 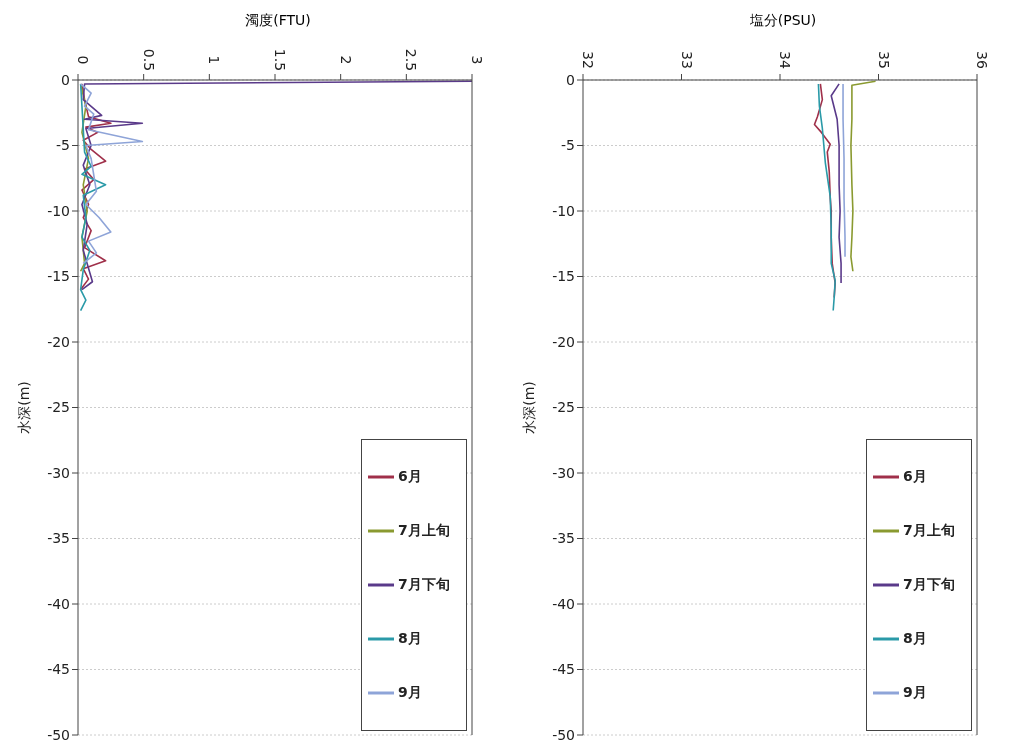 What do you see at coordinates (83, 60) in the screenshot?
I see `x-tick-label: 0` at bounding box center [83, 60].